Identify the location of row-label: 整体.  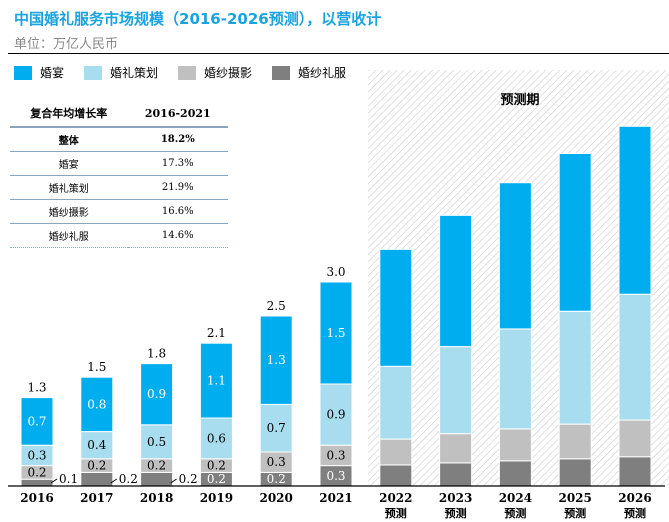
(69, 139).